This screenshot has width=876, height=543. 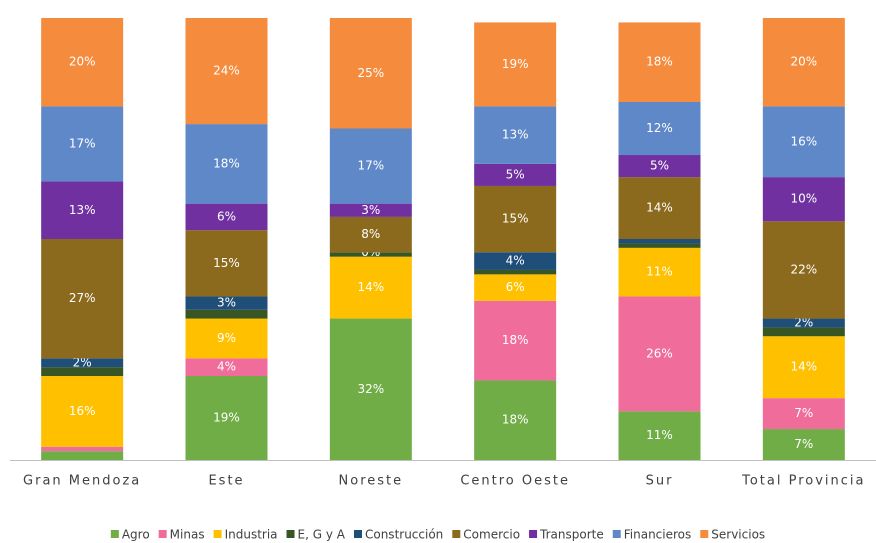 I want to click on legend-label: Servicios, so click(x=738, y=535).